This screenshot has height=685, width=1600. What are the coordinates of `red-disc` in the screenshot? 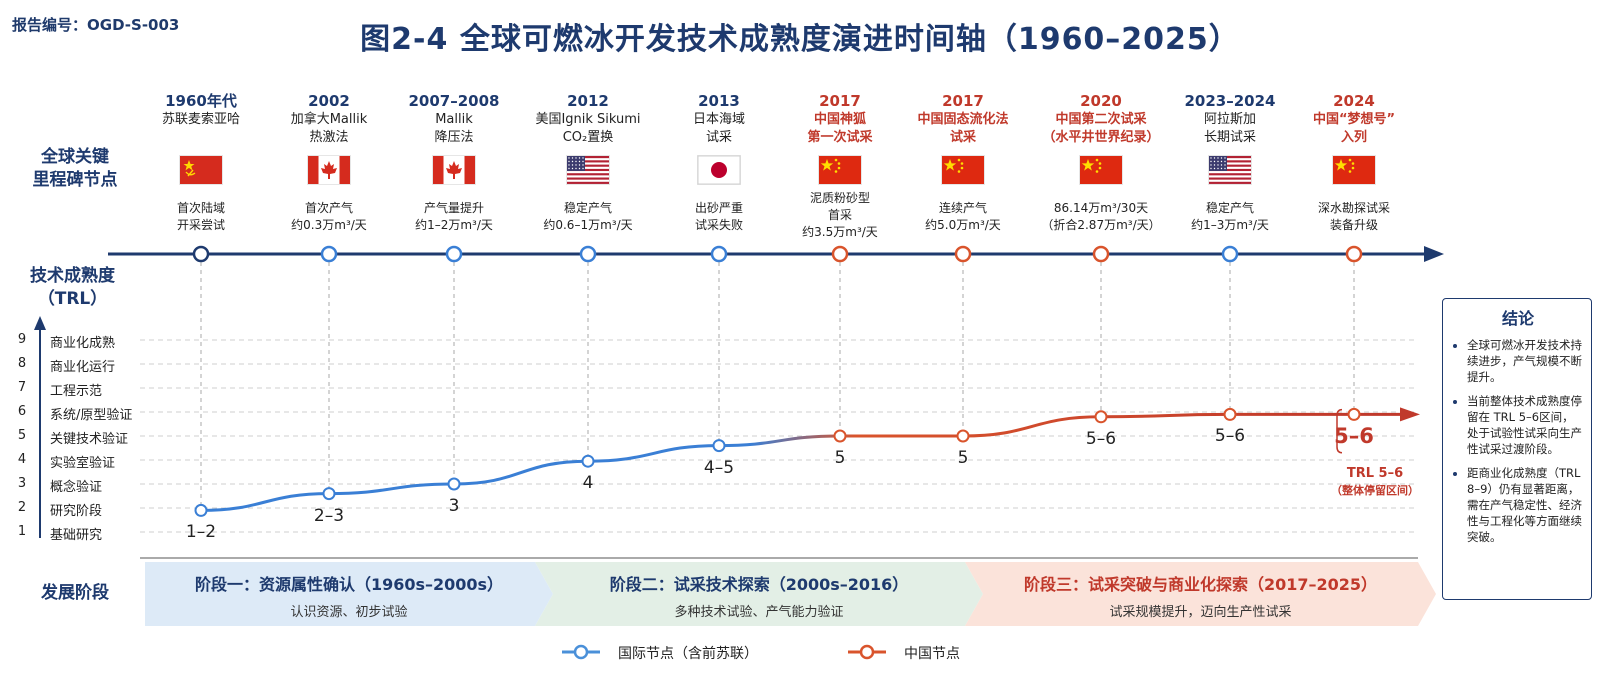 It's located at (719, 170).